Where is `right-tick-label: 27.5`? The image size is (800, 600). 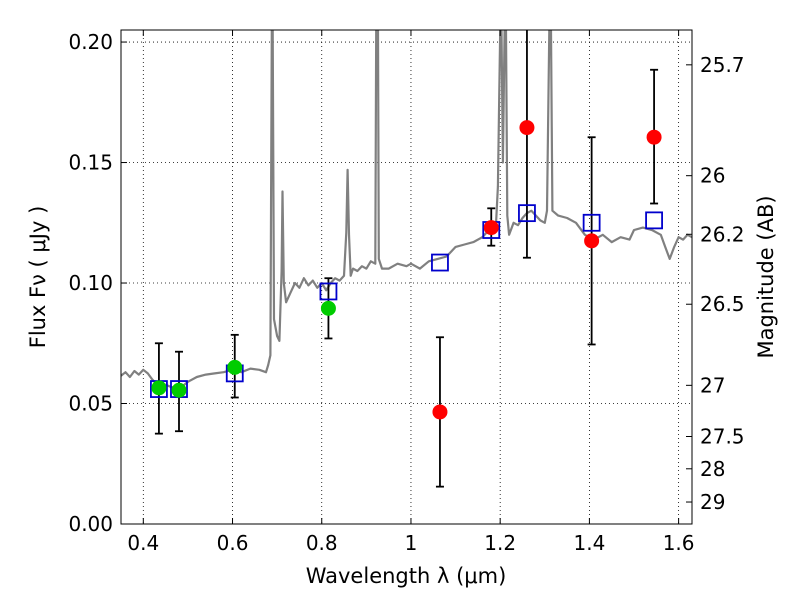 right-tick-label: 27.5 is located at coordinates (722, 437).